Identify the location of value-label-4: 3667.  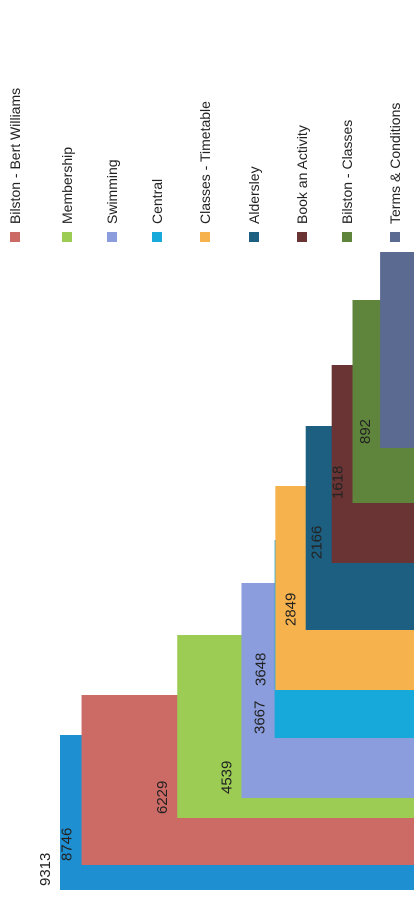
(260, 717).